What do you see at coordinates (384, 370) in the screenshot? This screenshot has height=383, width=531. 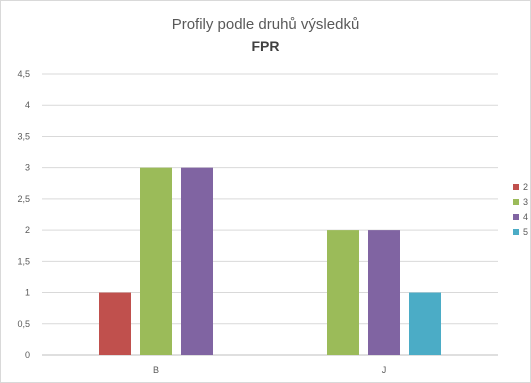 I see `x-tick-label: J` at bounding box center [384, 370].